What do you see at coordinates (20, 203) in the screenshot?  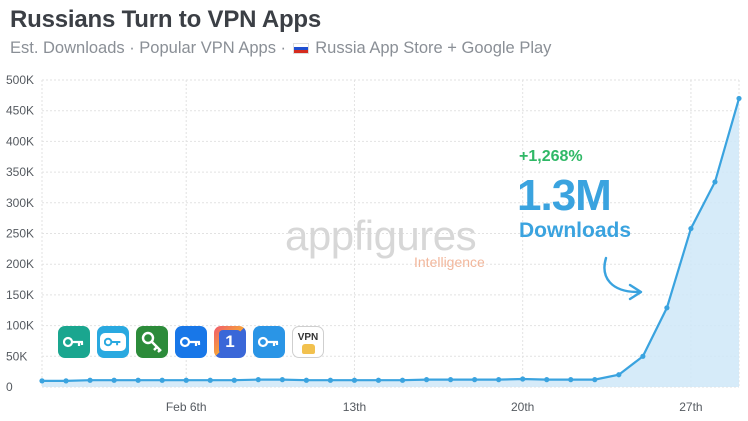 I see `y-tick-label: 300K` at bounding box center [20, 203].